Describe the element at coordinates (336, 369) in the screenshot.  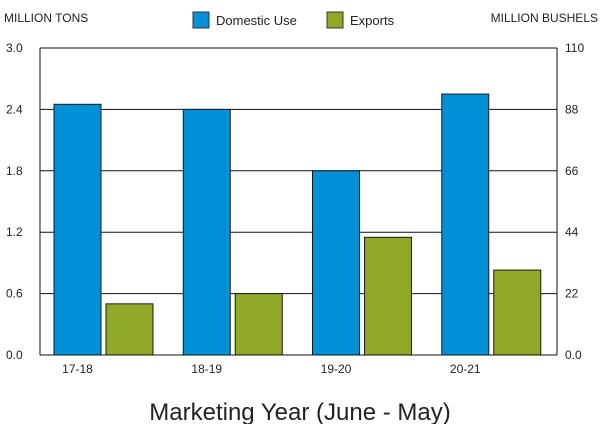
I see `x-tick-label: 19-20` at that location.